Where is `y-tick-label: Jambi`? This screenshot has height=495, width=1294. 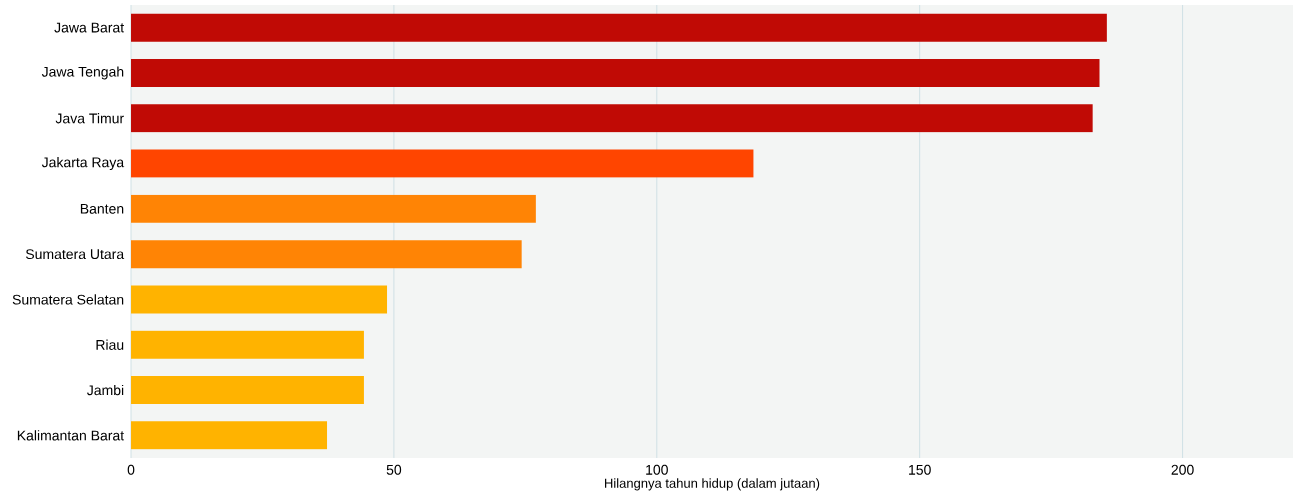 y-tick-label: Jambi is located at coordinates (105, 390).